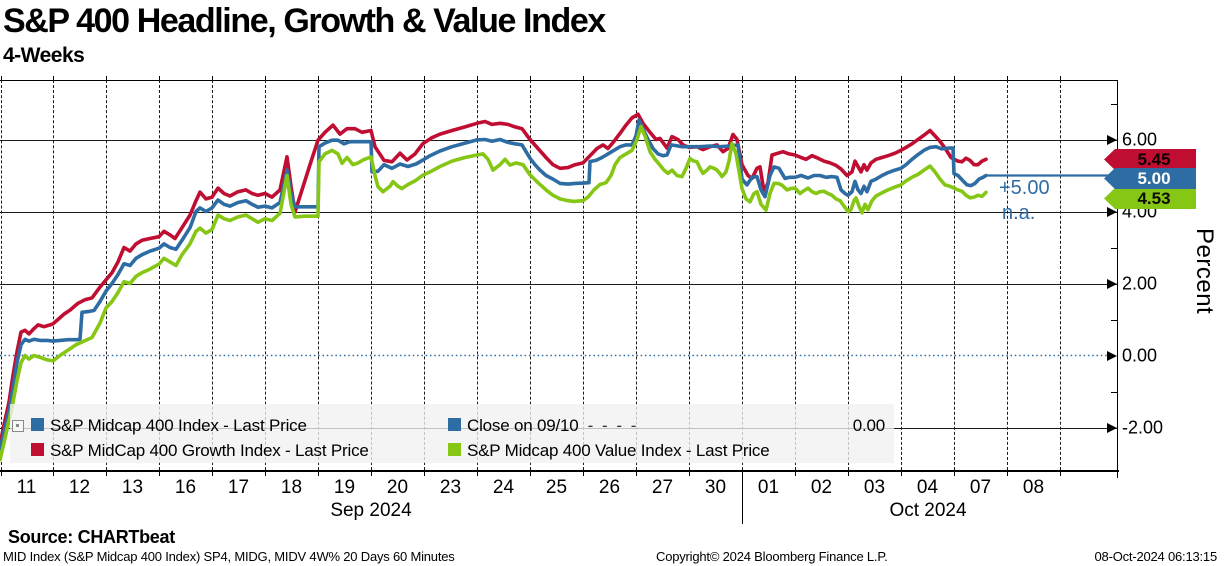  I want to click on x-label-27: 27, so click(662, 487).